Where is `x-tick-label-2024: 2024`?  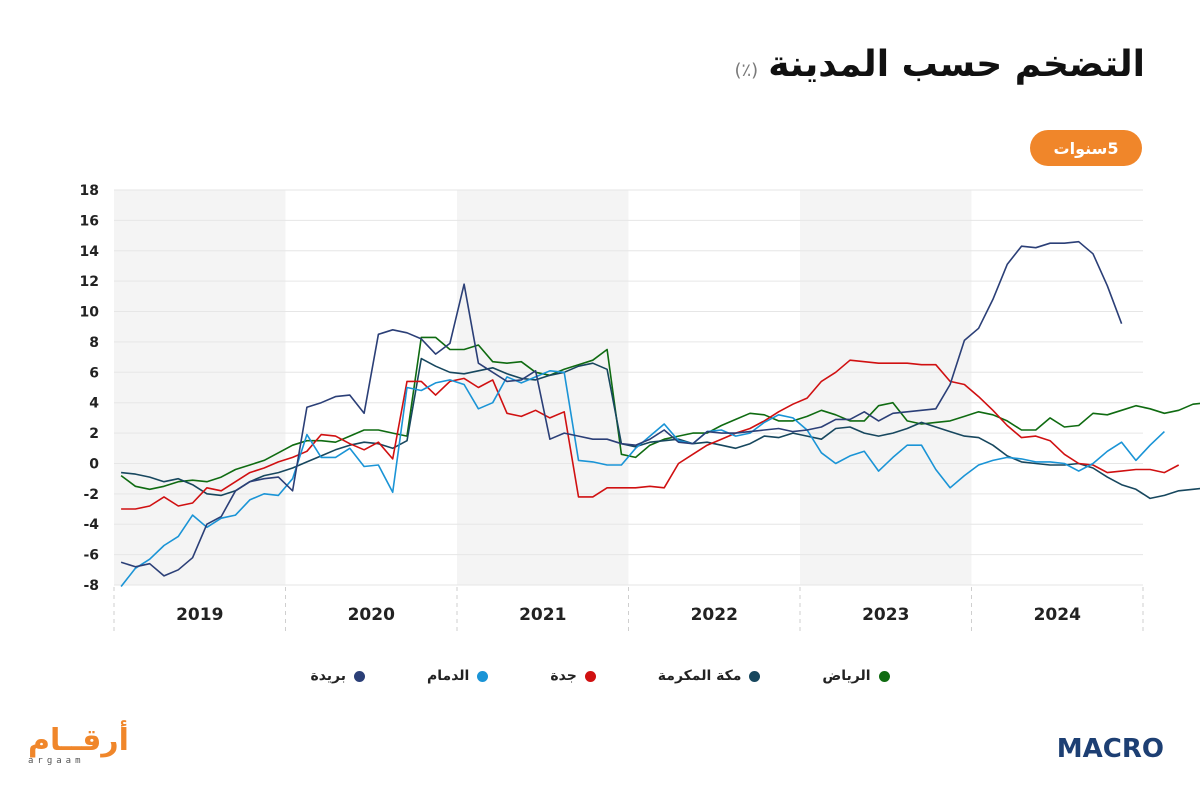 x-tick-label-2024: 2024 is located at coordinates (1057, 615).